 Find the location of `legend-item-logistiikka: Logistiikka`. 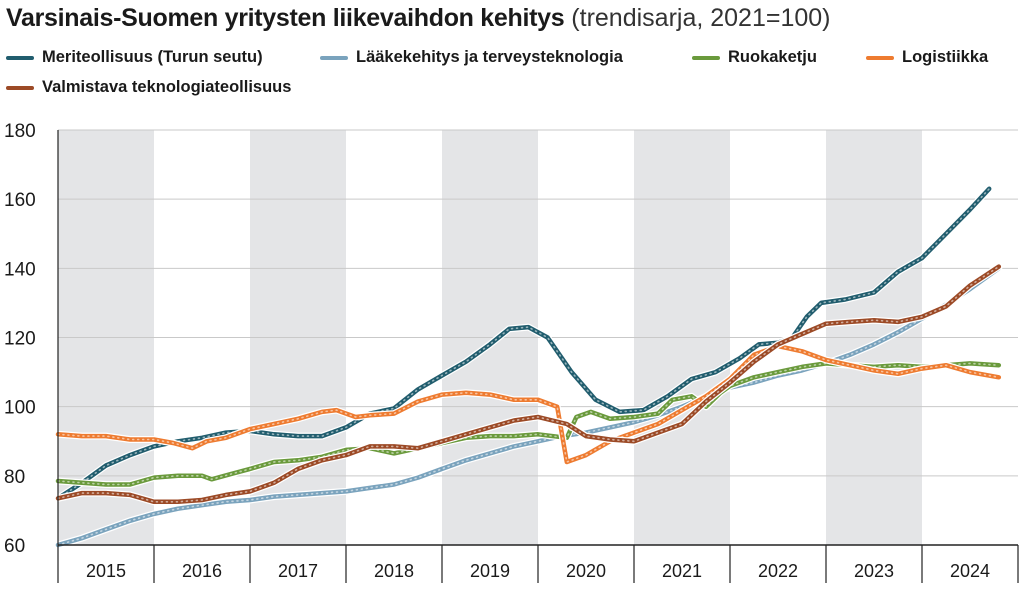

legend-item-logistiikka: Logistiikka is located at coordinates (927, 57).